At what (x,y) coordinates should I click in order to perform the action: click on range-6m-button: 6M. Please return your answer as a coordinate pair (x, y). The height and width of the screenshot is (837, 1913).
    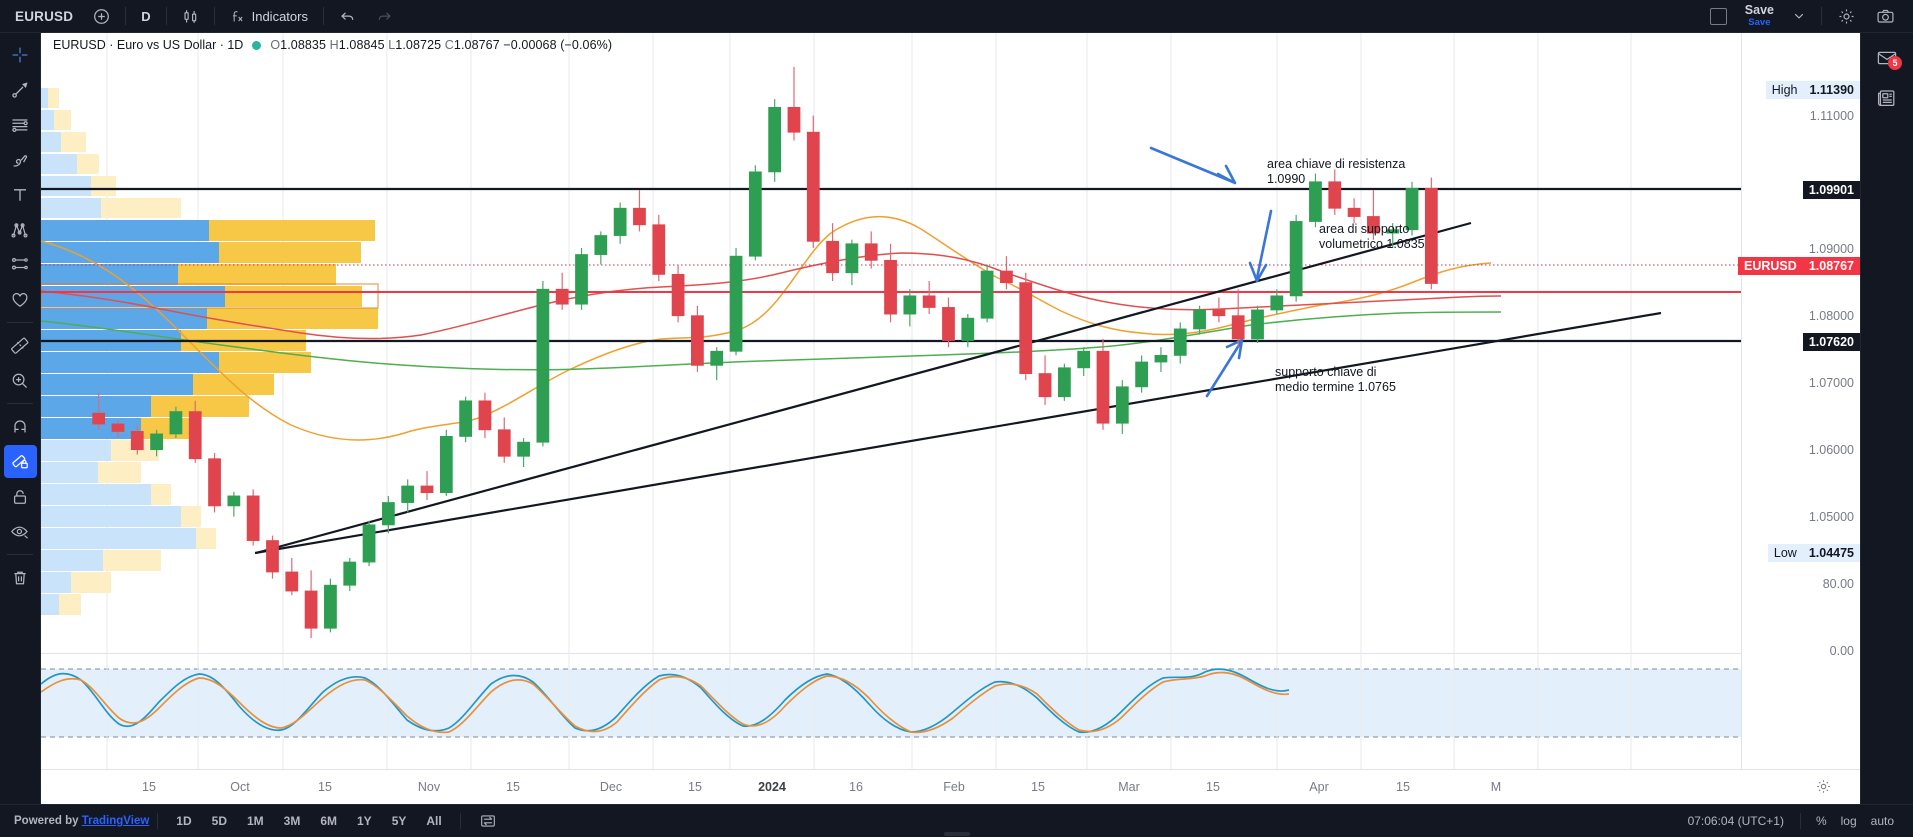
    Looking at the image, I should click on (328, 821).